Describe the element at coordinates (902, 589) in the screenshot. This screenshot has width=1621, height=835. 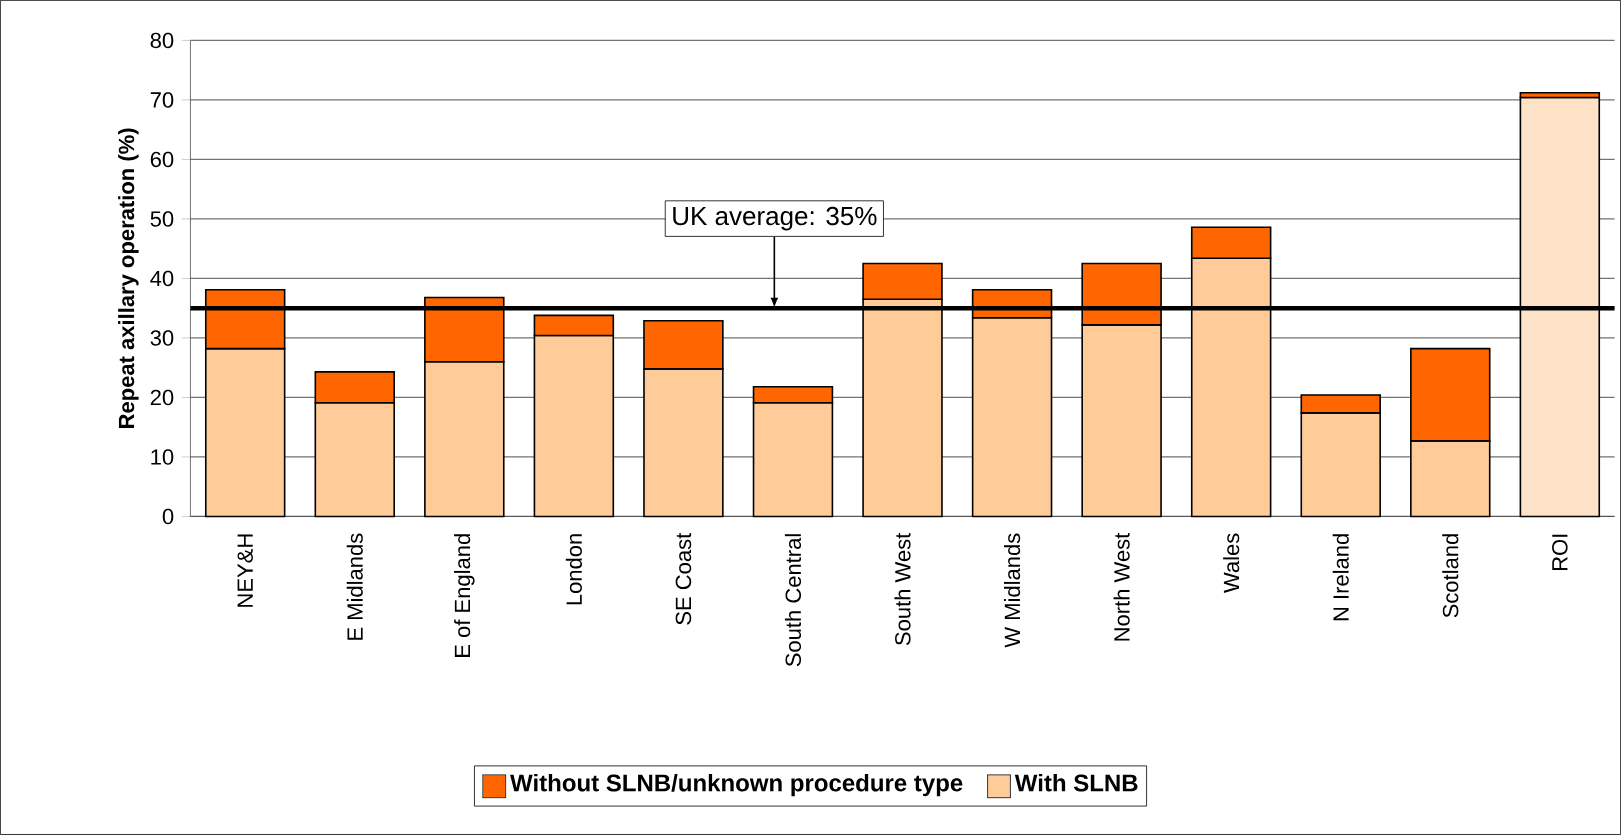
I see `x-tick-label: South West` at that location.